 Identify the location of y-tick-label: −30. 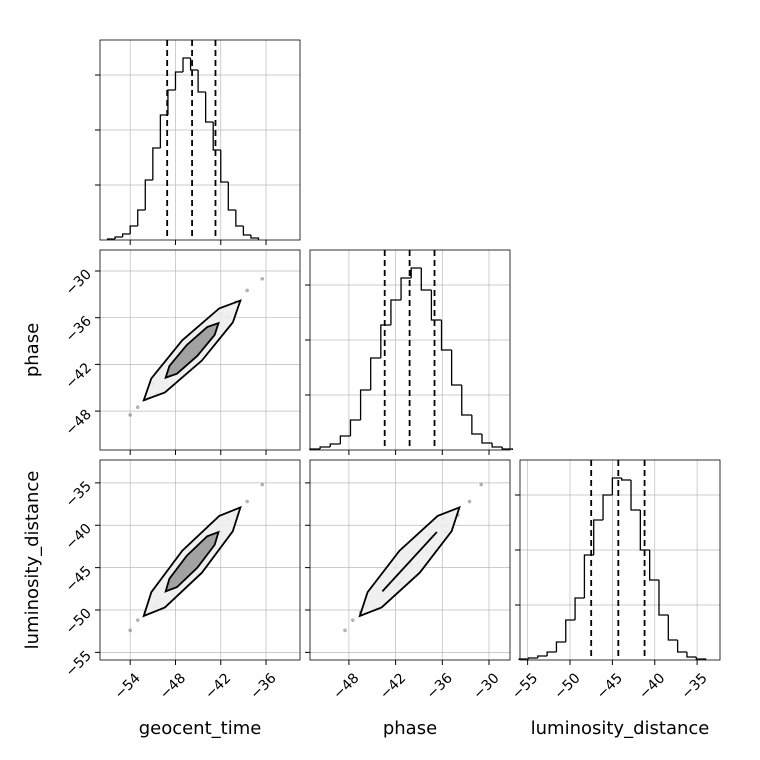
(79, 283).